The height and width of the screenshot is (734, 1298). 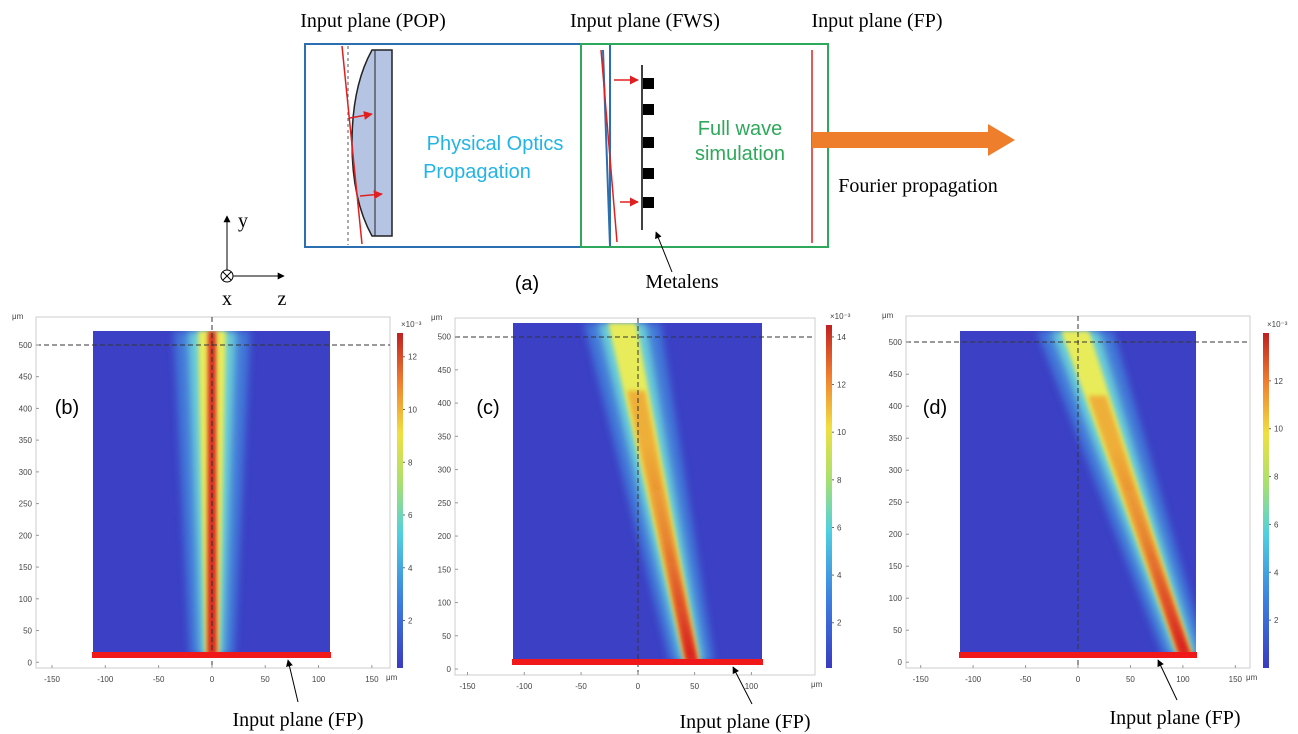 What do you see at coordinates (740, 154) in the screenshot?
I see `label: simulation` at bounding box center [740, 154].